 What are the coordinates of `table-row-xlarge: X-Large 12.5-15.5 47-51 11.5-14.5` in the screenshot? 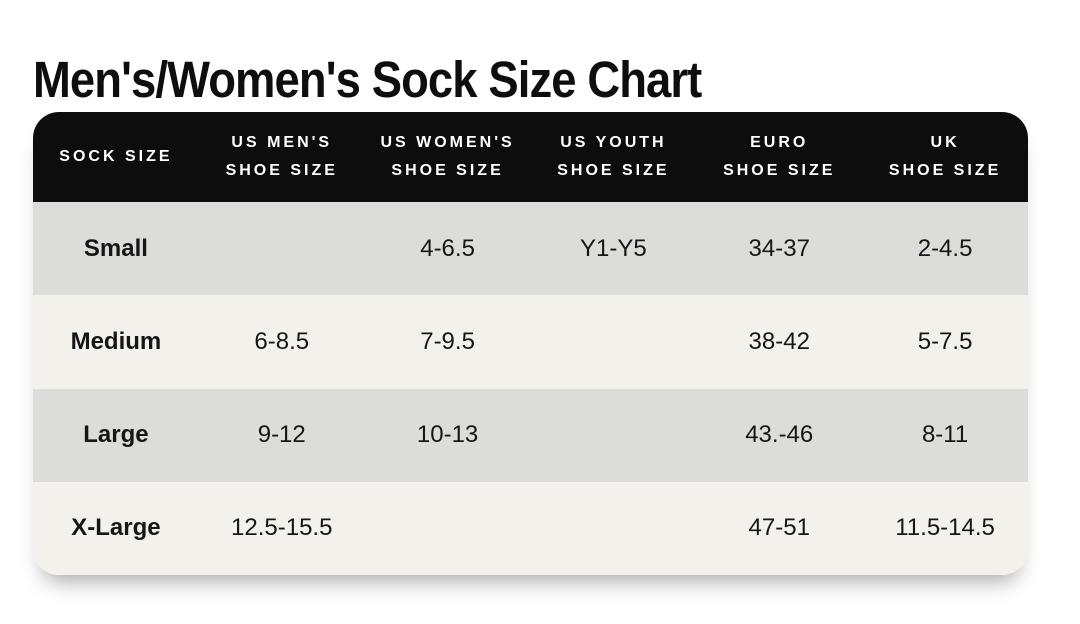 It's located at (530, 528).